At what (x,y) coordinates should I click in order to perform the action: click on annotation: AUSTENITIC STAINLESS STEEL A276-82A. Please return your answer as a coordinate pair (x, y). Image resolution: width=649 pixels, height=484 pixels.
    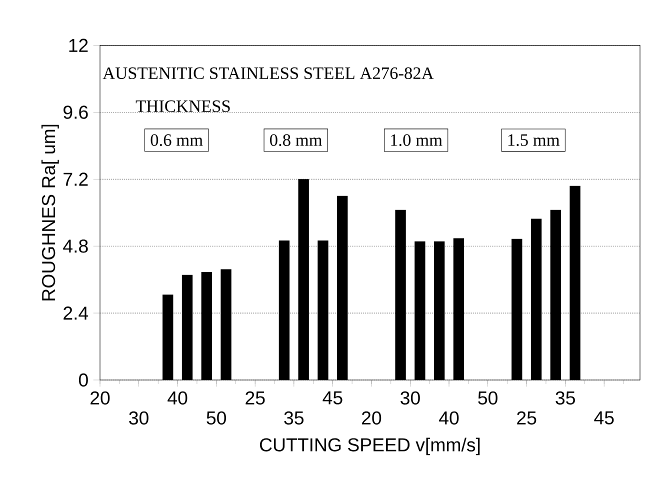
    Looking at the image, I should click on (268, 73).